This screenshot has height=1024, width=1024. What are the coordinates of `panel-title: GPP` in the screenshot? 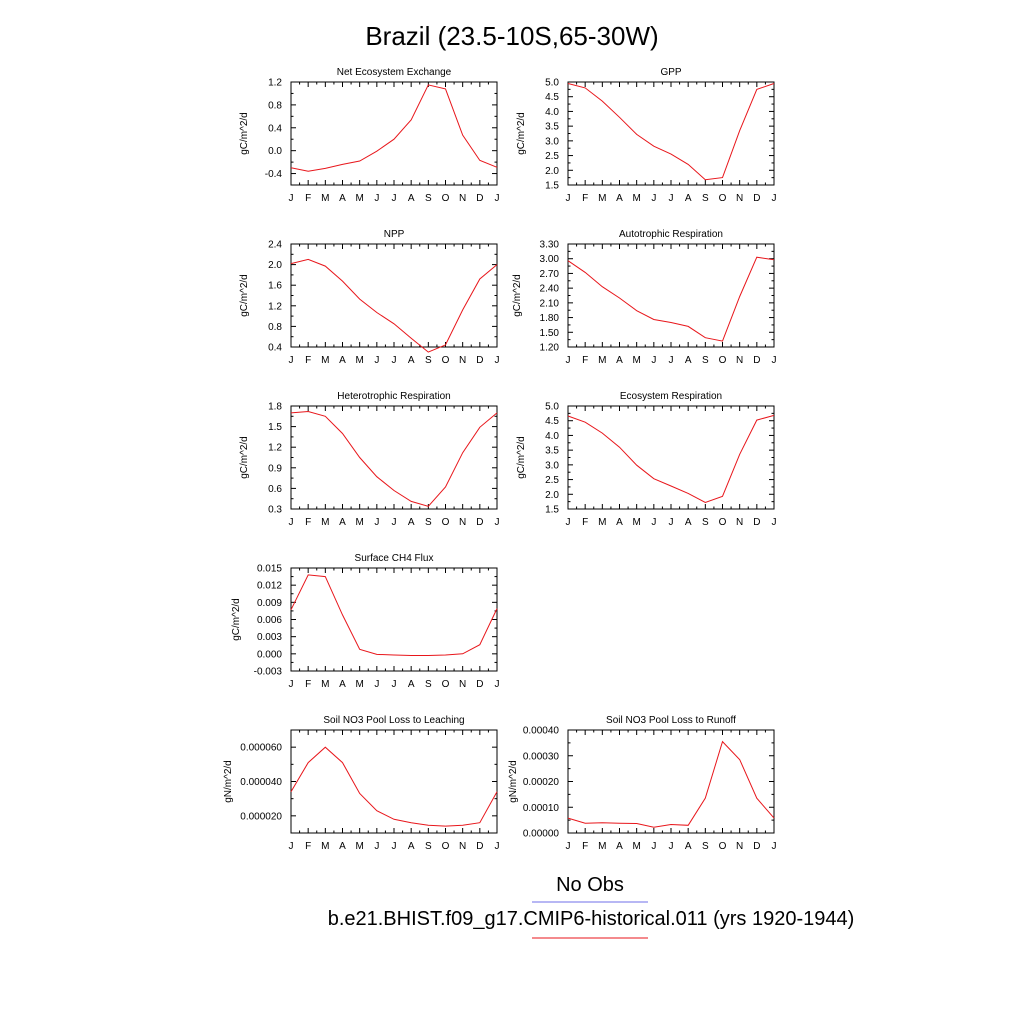 It's located at (670, 72).